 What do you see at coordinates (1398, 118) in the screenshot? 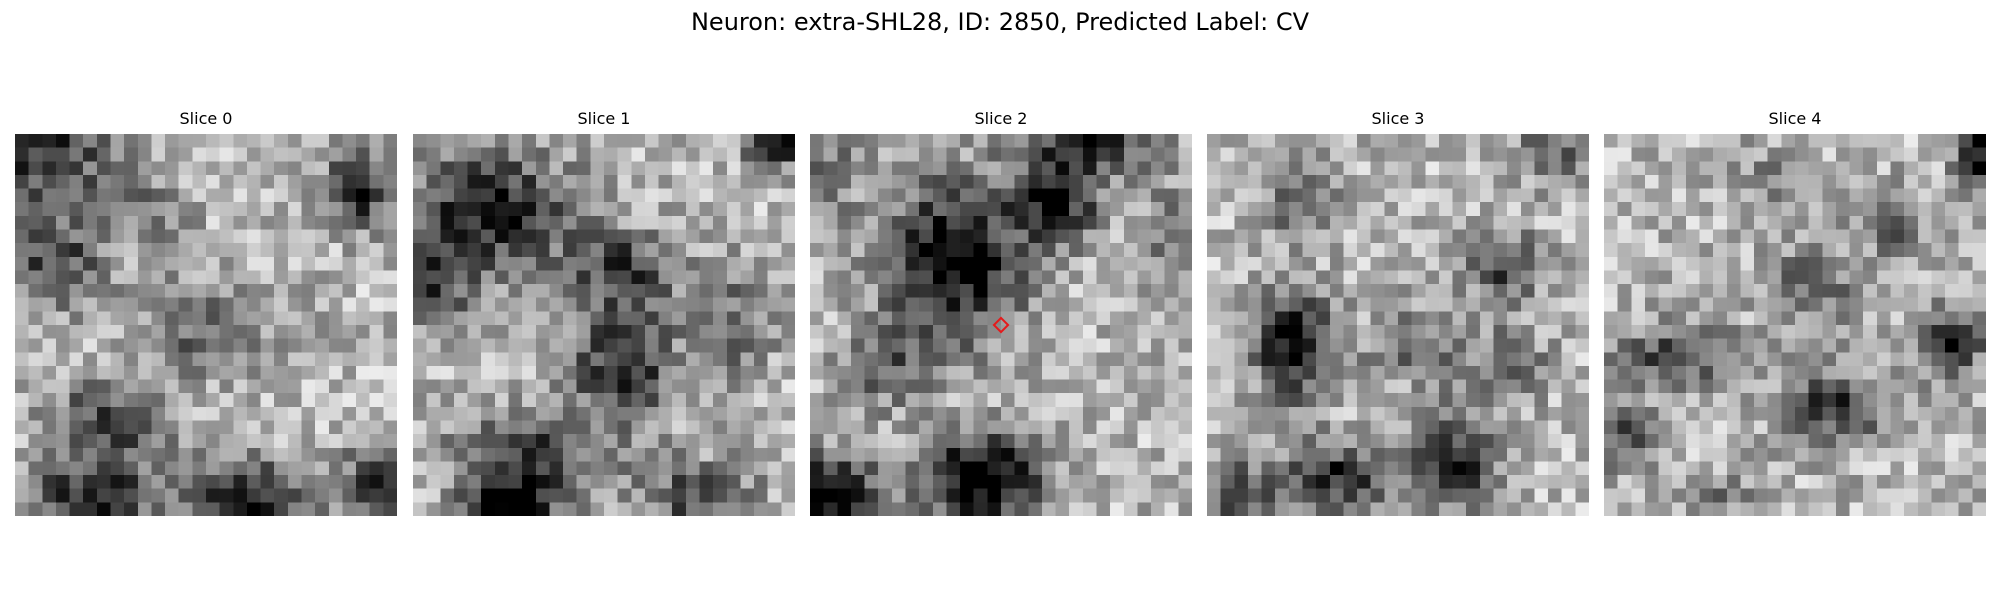
I see `slice-title-3: Slice 3` at bounding box center [1398, 118].